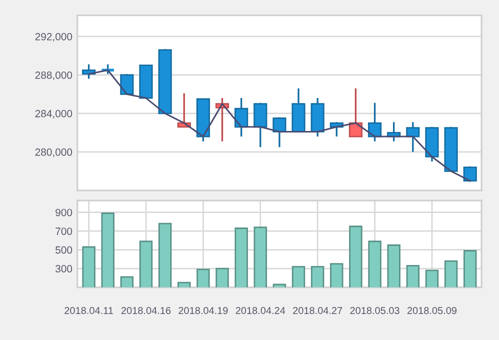 Image resolution: width=499 pixels, height=340 pixels. I want to click on y-tick-label: 700, so click(64, 231).